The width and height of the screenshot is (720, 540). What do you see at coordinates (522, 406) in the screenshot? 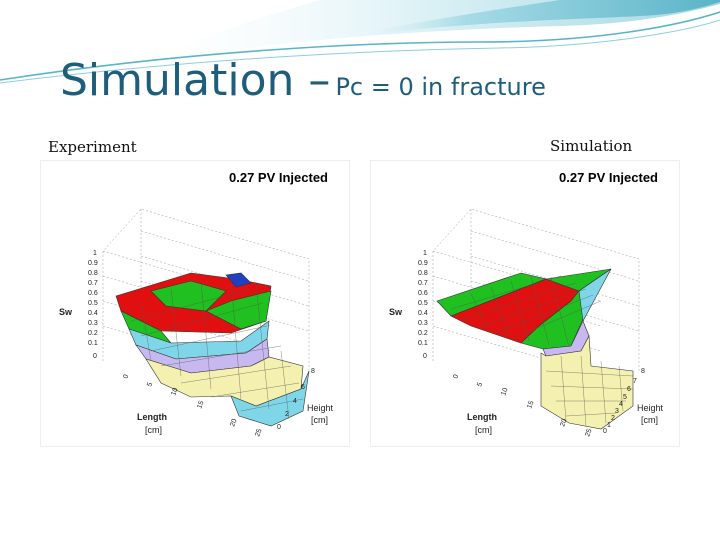
I see `simulation-length-ticks: 0 5 10 15 20 25` at bounding box center [522, 406].